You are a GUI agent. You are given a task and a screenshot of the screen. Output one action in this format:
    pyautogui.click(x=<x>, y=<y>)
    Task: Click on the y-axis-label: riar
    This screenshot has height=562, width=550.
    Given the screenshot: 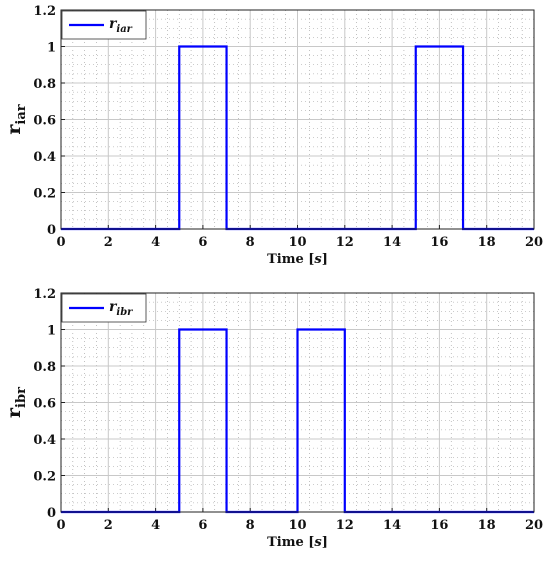 What is the action you would take?
    pyautogui.click(x=16, y=119)
    